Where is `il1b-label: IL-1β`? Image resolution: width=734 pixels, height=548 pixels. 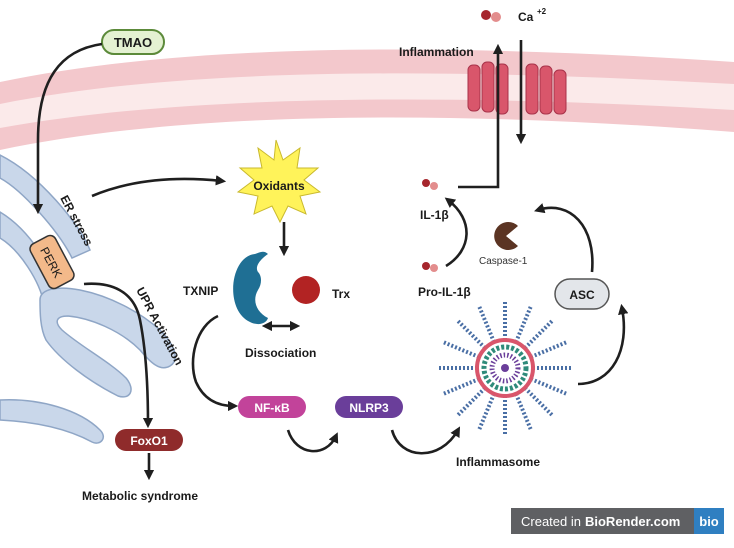 il1b-label: IL-1β is located at coordinates (434, 215).